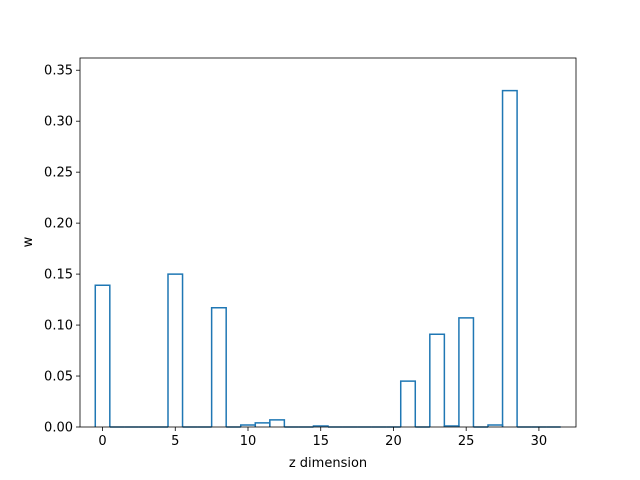 Image resolution: width=640 pixels, height=480 pixels. What do you see at coordinates (62, 250) in the screenshot?
I see `y-axis: 0.00 0.05 0.10 0.15 0.20 0.25 0.30 0.35` at bounding box center [62, 250].